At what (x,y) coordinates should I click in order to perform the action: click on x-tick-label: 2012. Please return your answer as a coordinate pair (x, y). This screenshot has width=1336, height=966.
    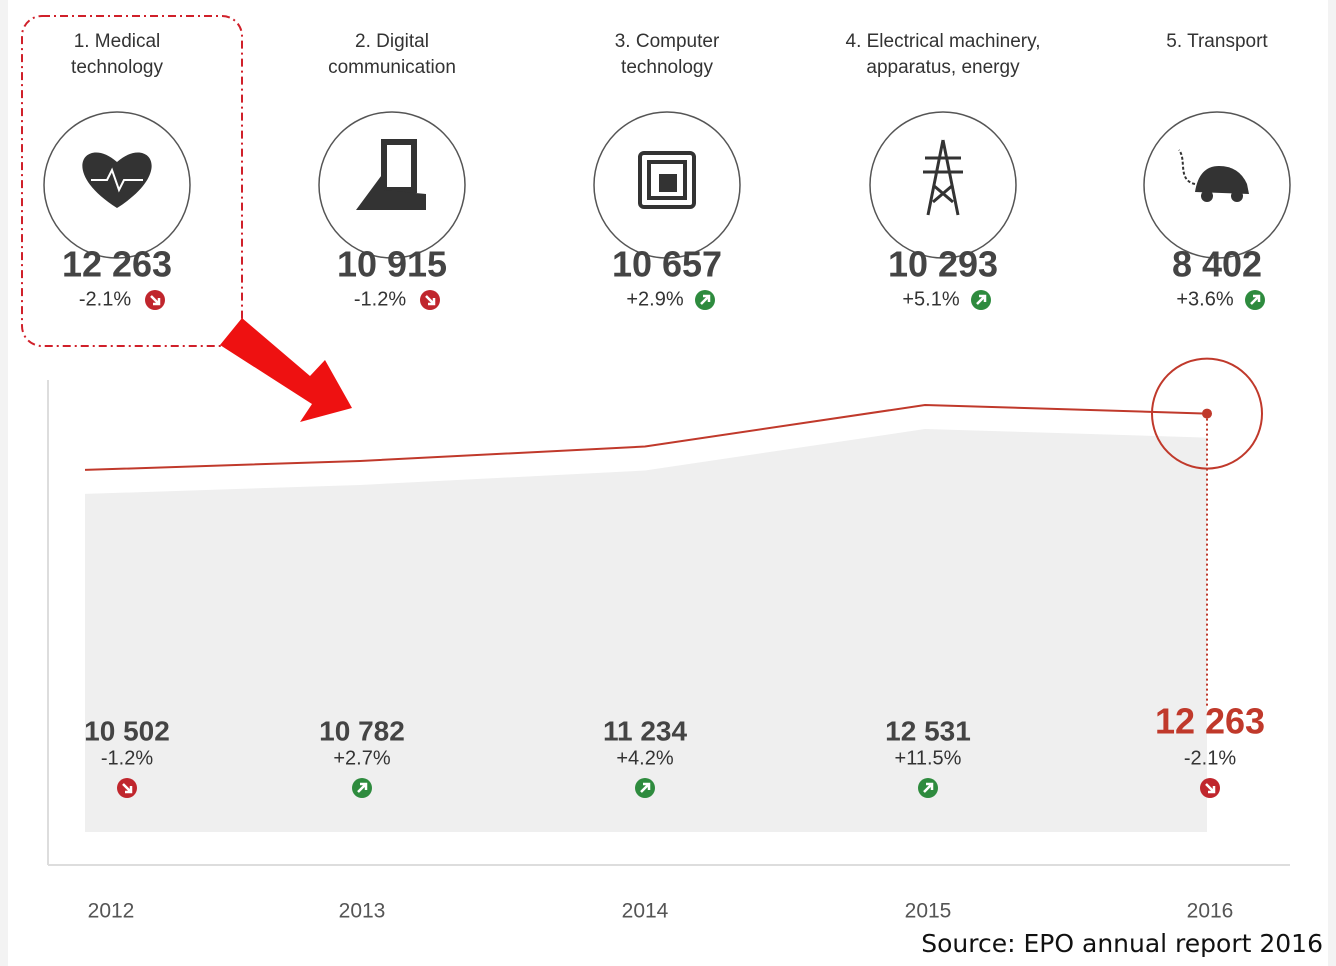
    Looking at the image, I should click on (111, 911).